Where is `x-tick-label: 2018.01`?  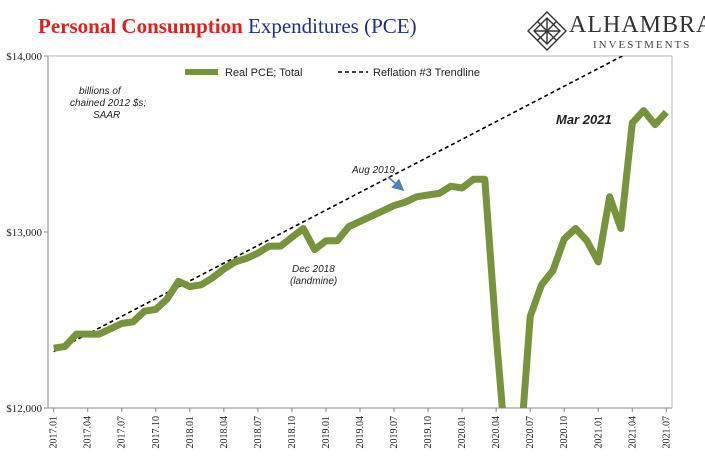 x-tick-label: 2018.01 is located at coordinates (190, 432).